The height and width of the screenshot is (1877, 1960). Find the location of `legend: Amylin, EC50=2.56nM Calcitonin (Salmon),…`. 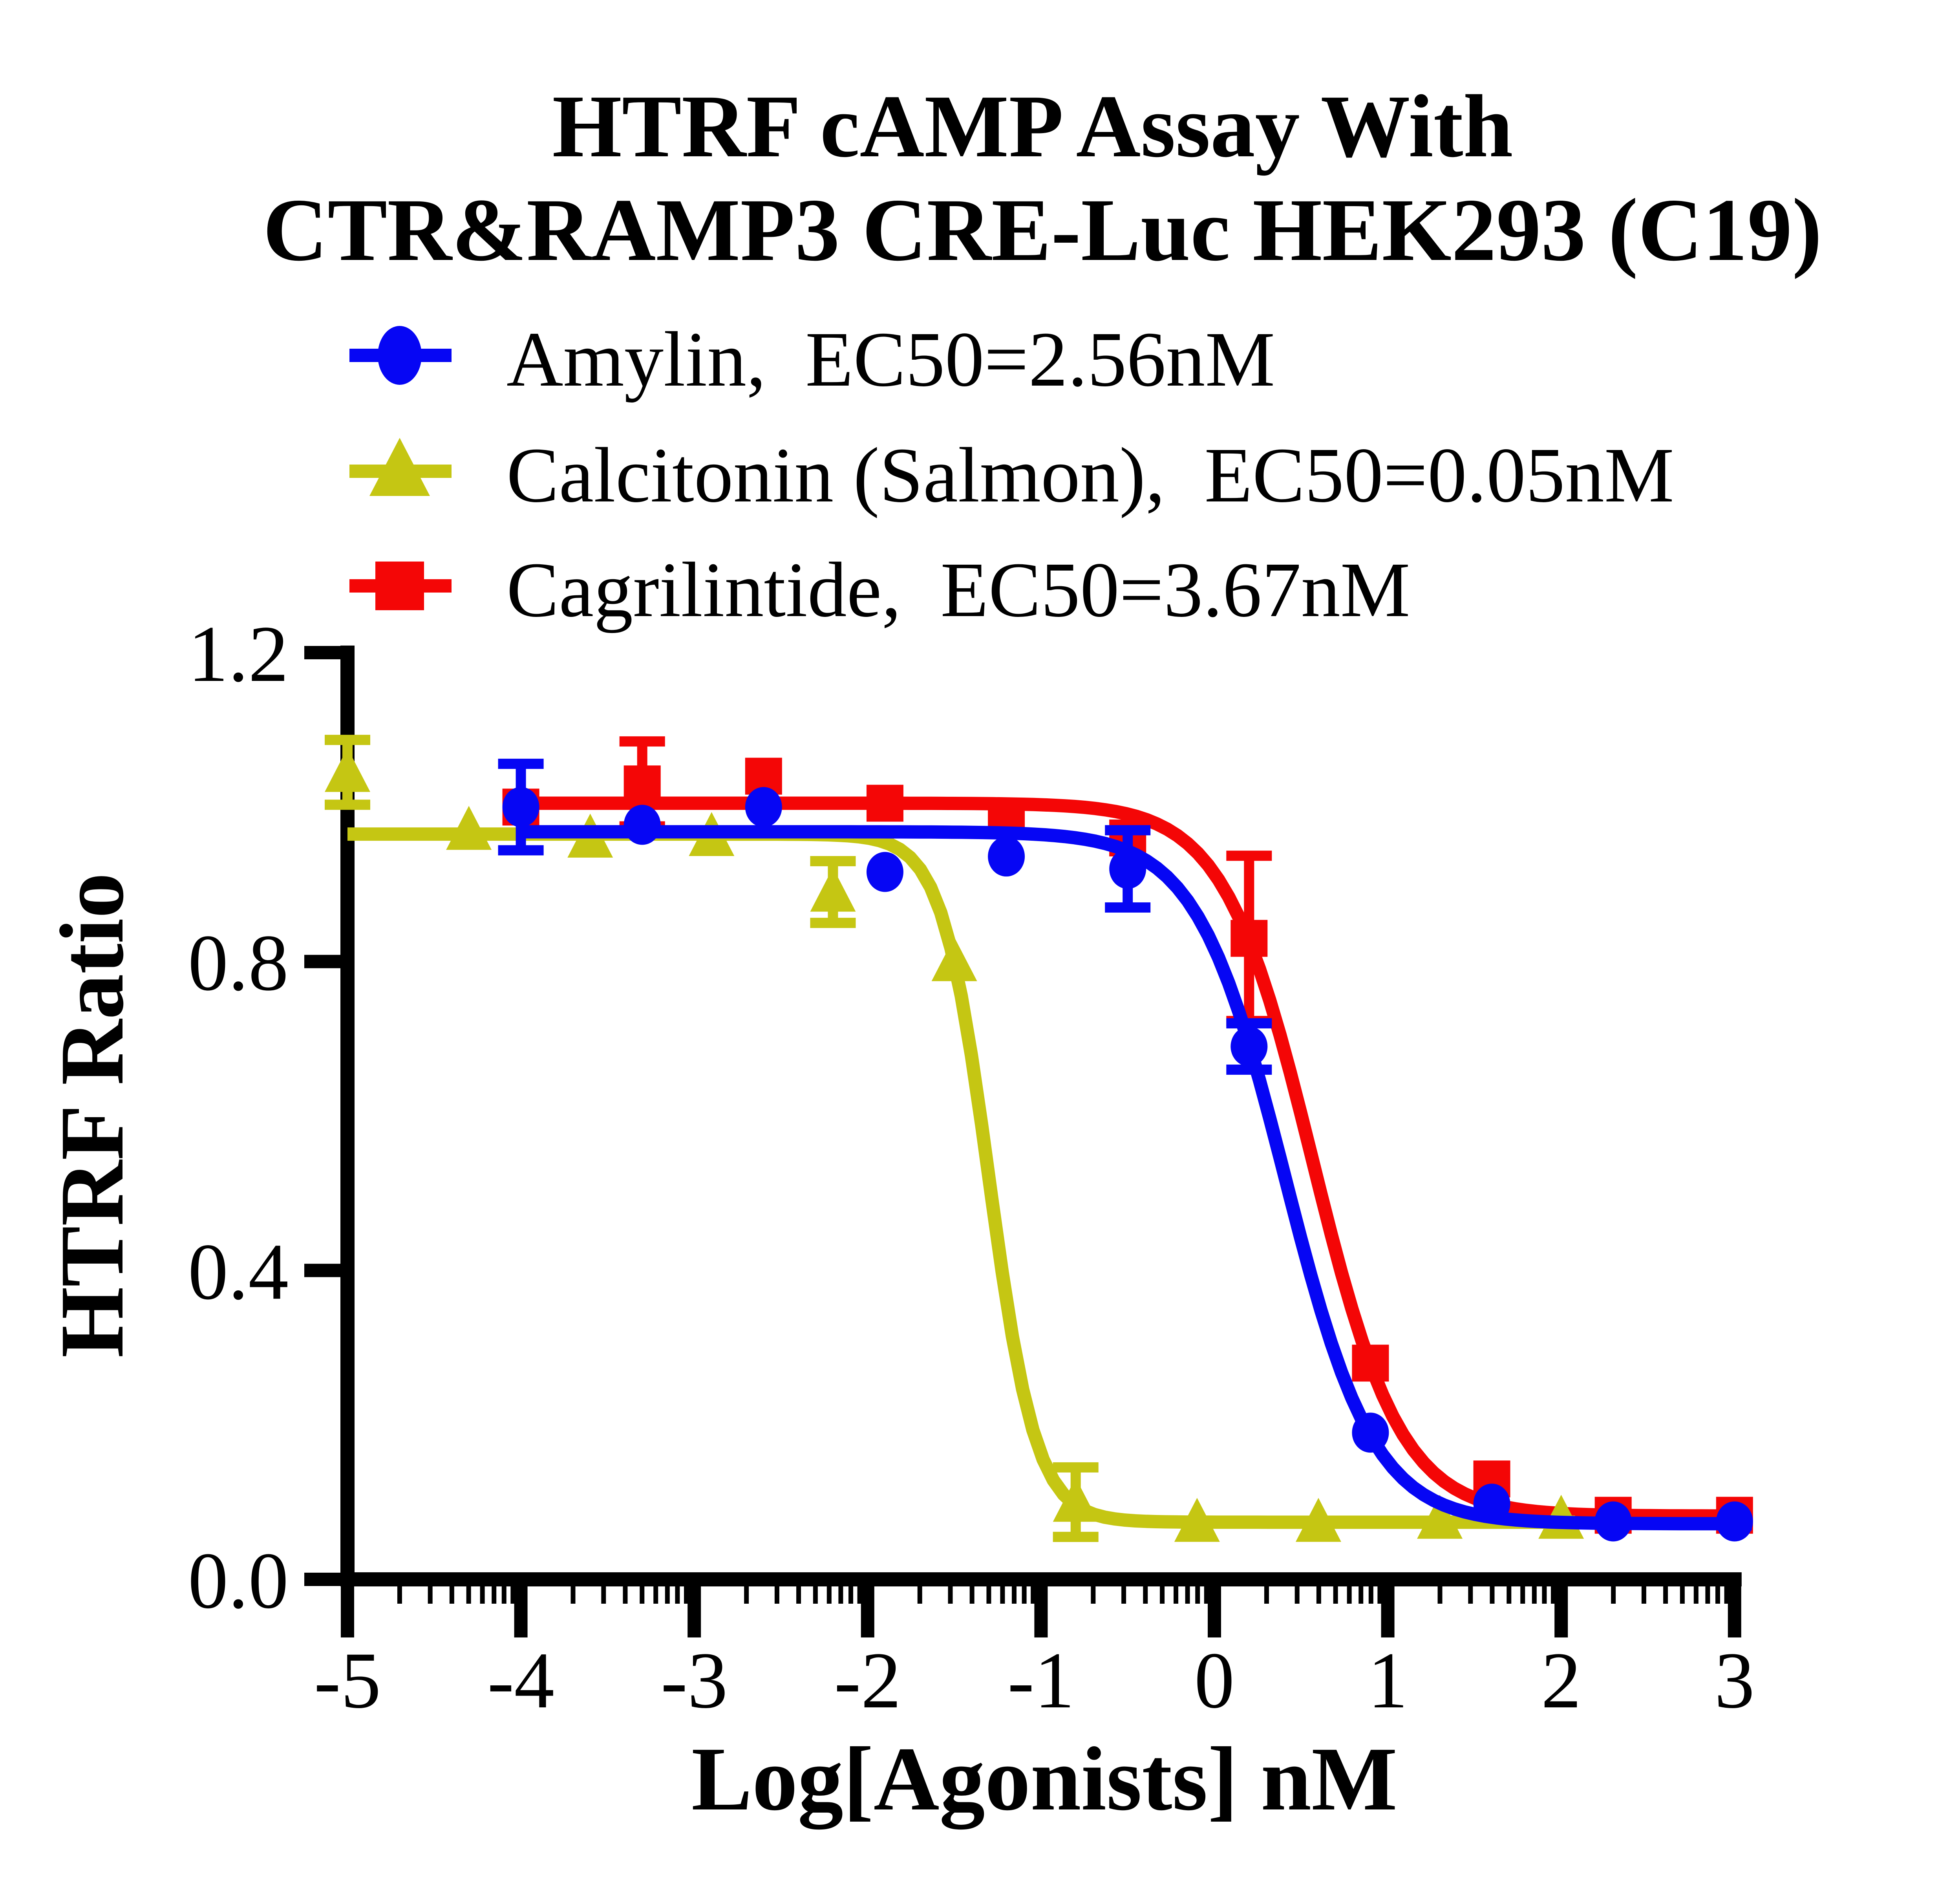

legend: Amylin, EC50=2.56nM Calcitonin (Salmon),… is located at coordinates (1011, 474).